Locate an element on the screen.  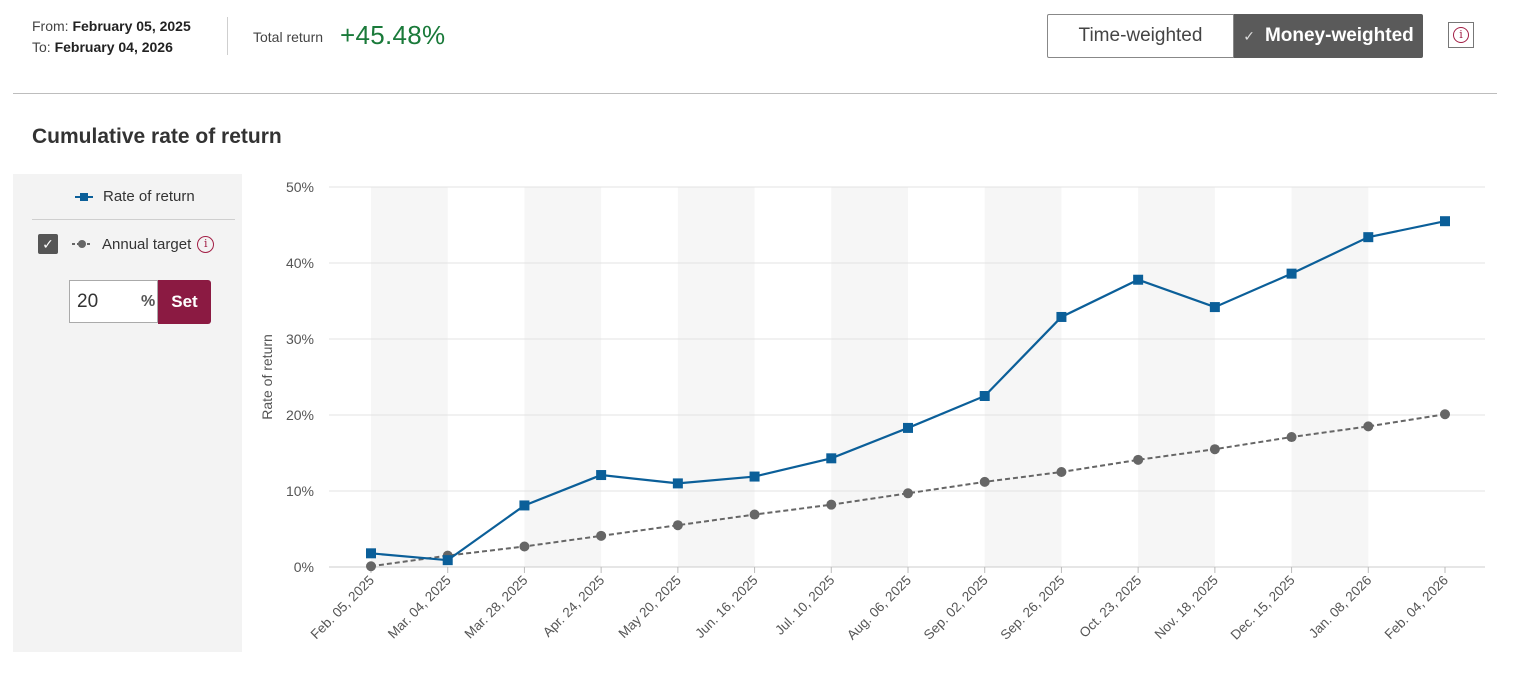
info-button: i is located at coordinates (1461, 35).